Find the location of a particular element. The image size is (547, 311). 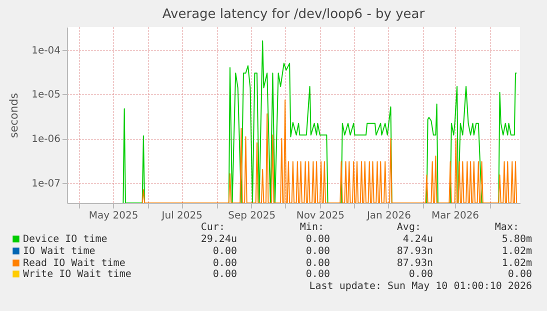

x-tick-label: Jul 2025 is located at coordinates (181, 216).